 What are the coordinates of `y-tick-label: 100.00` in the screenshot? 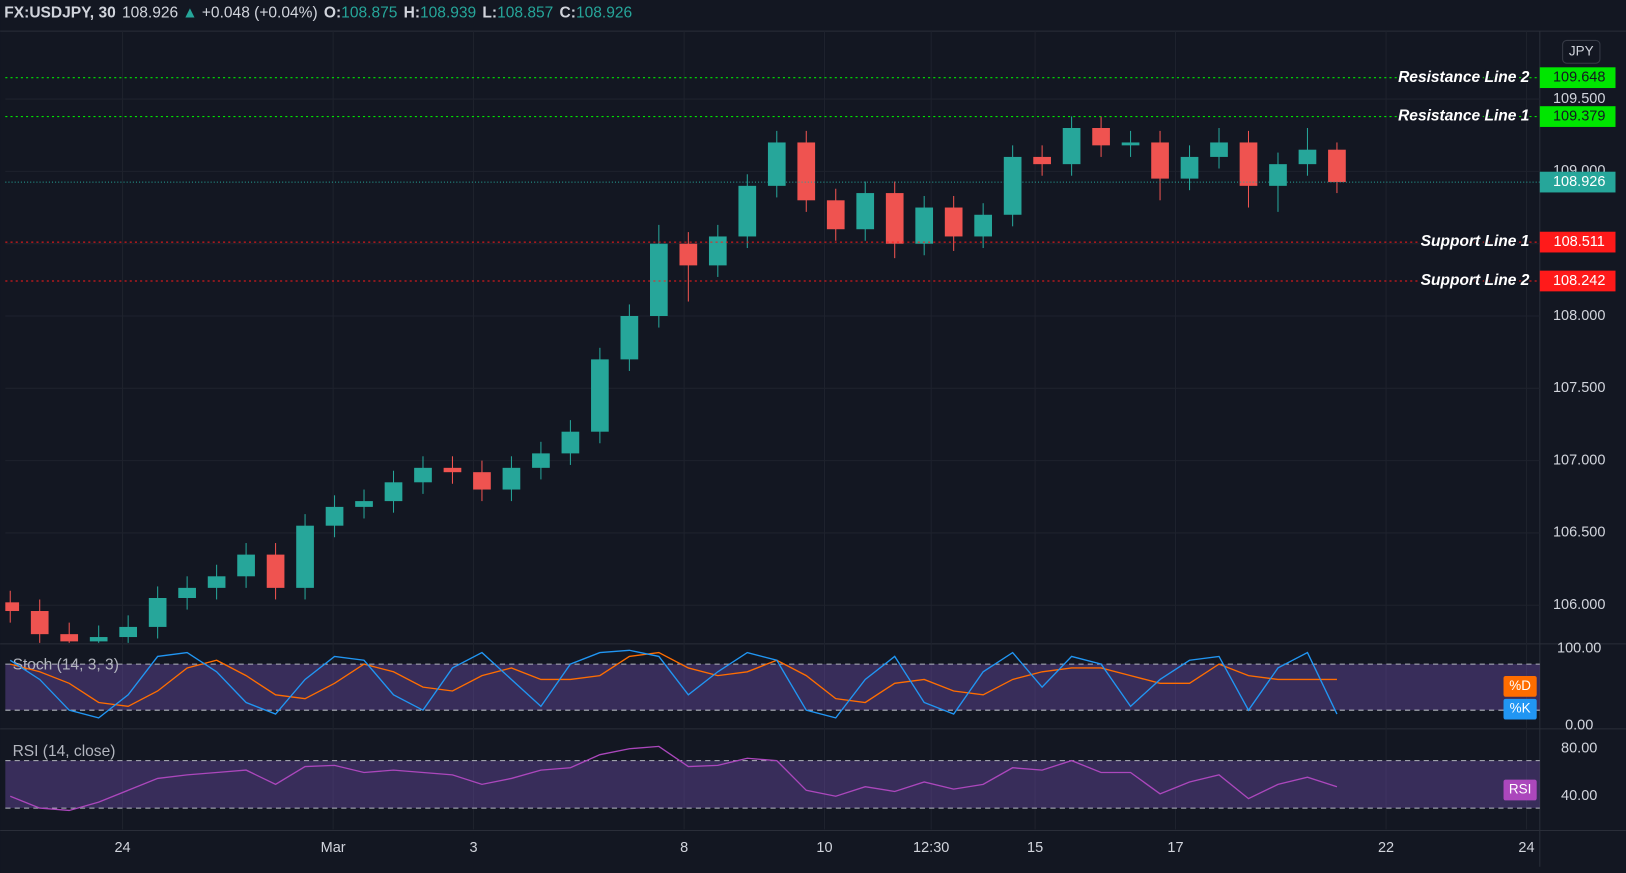 It's located at (1579, 649).